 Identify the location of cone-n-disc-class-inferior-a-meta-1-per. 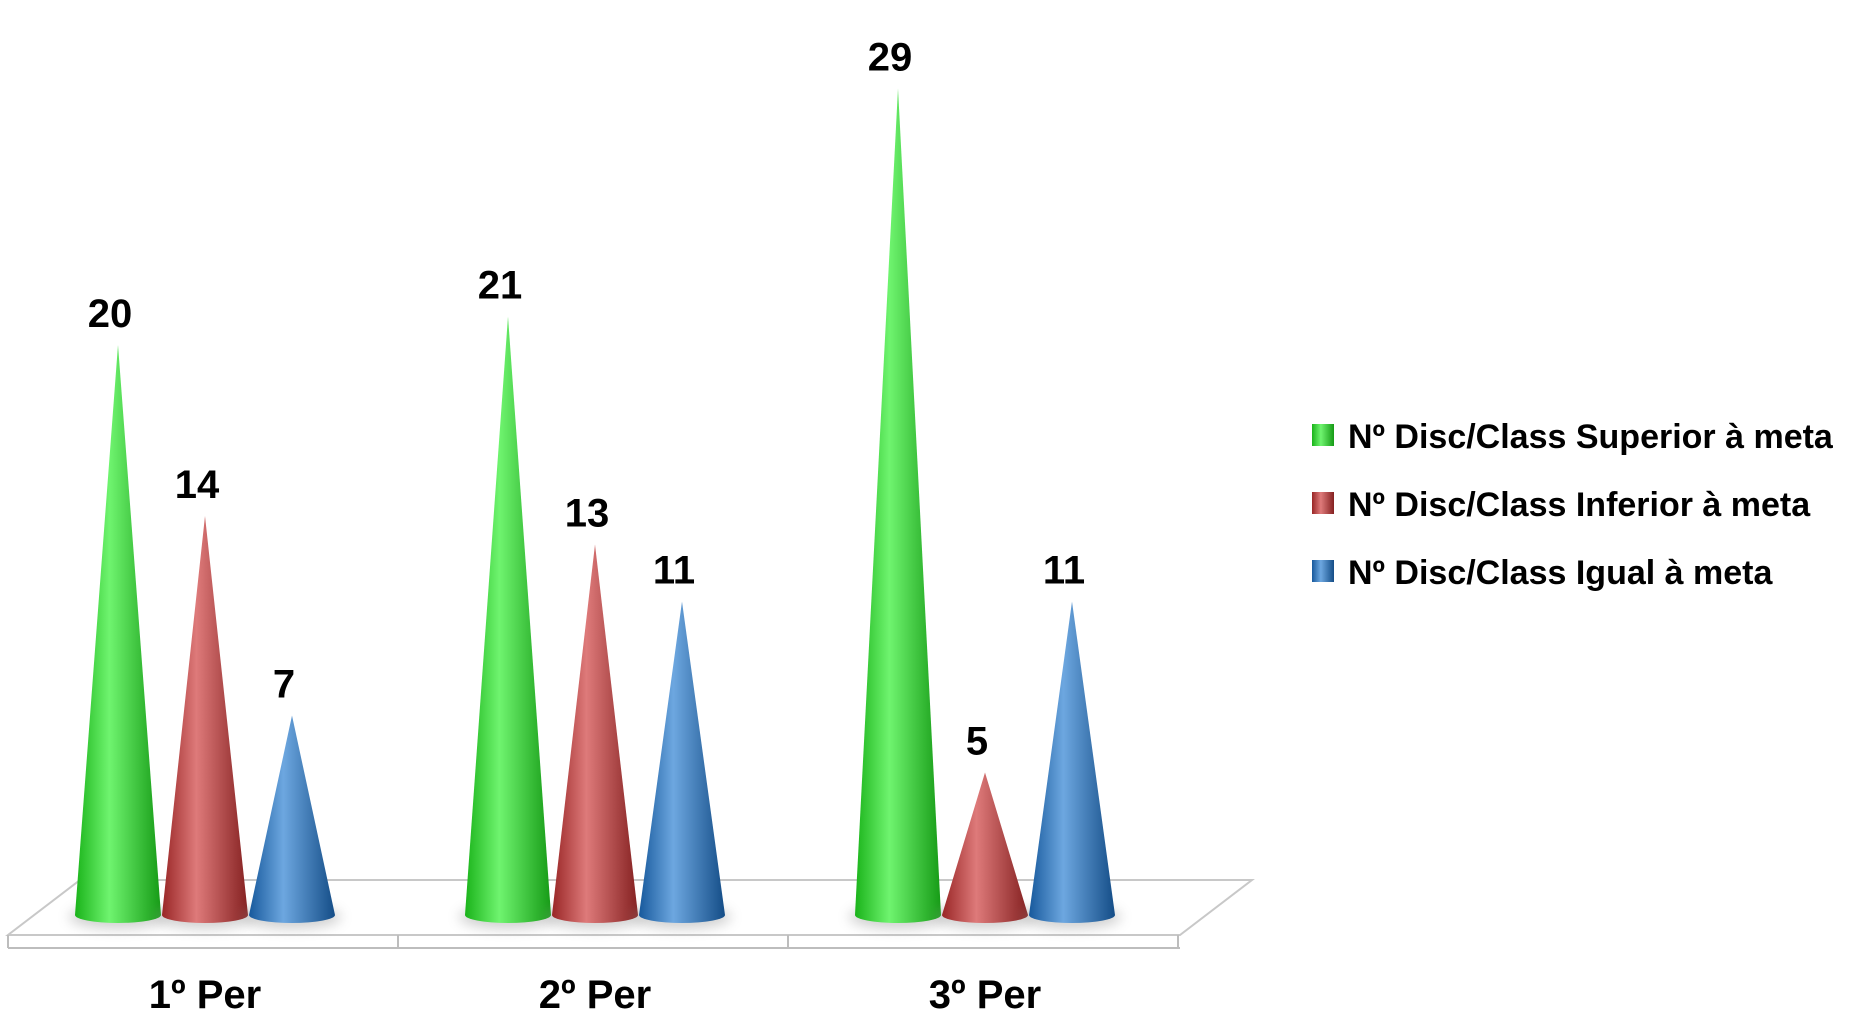
(205, 719).